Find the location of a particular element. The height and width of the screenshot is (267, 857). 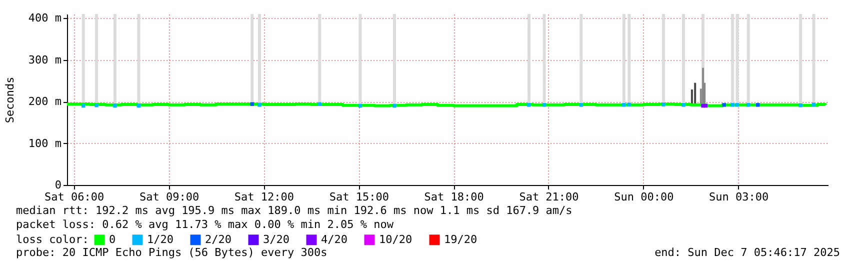

y-tick-label: 100 m is located at coordinates (45, 143).